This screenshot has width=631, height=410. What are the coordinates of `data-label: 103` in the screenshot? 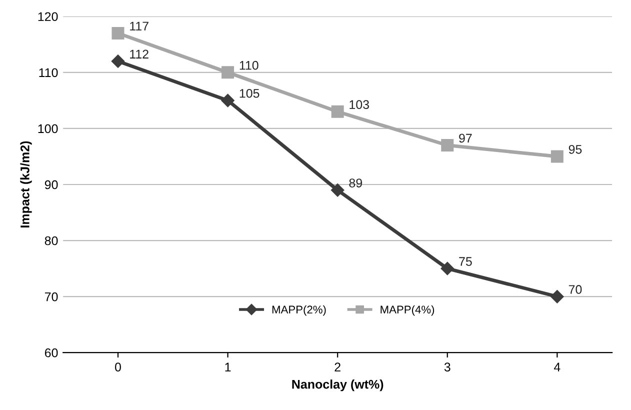 It's located at (359, 104).